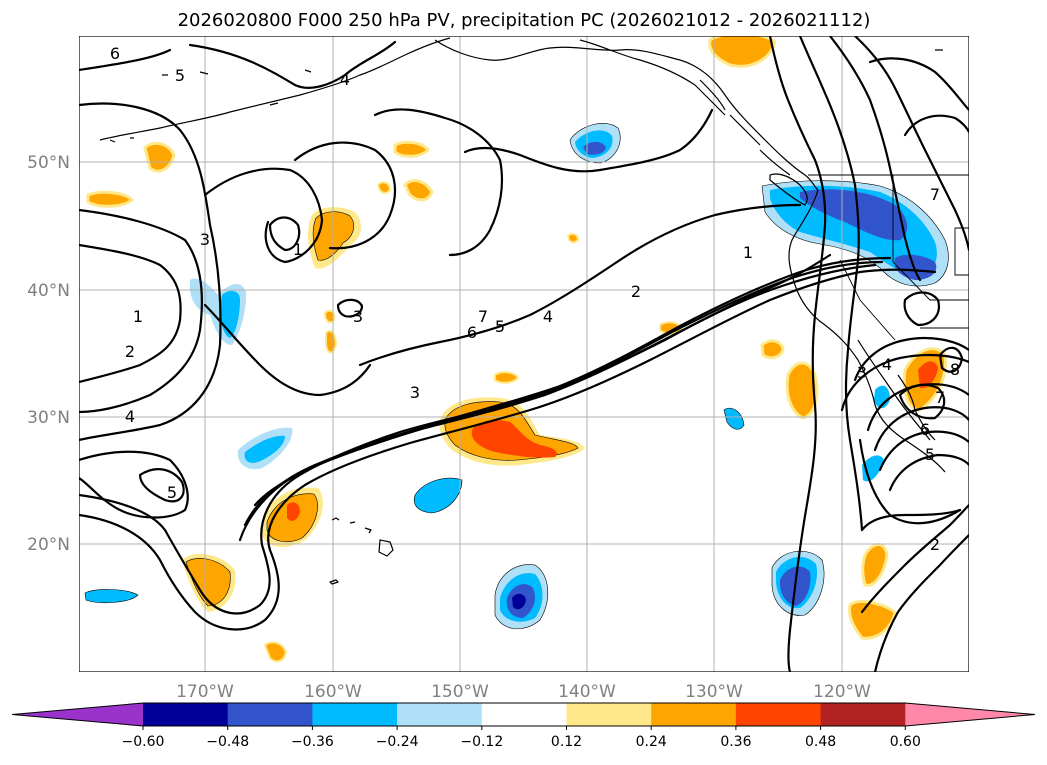 The height and width of the screenshot is (765, 1047). I want to click on longitude-tick-labels: 170°W 160°W 150°W 140°W 130°W 120°W, so click(523, 692).